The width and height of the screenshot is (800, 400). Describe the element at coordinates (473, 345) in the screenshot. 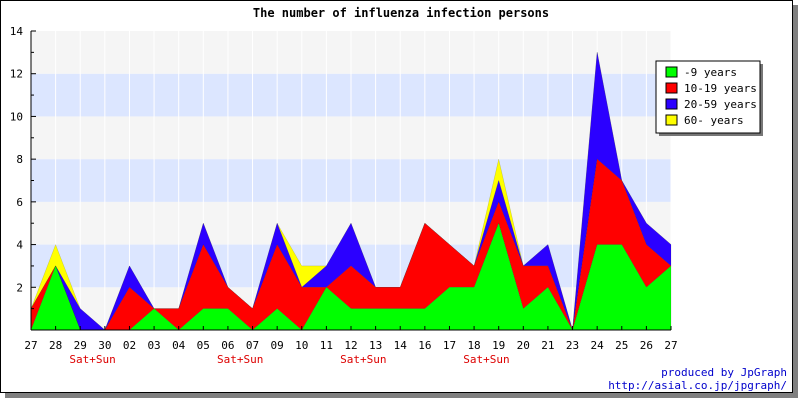

I see `x-tick-label: 18` at that location.